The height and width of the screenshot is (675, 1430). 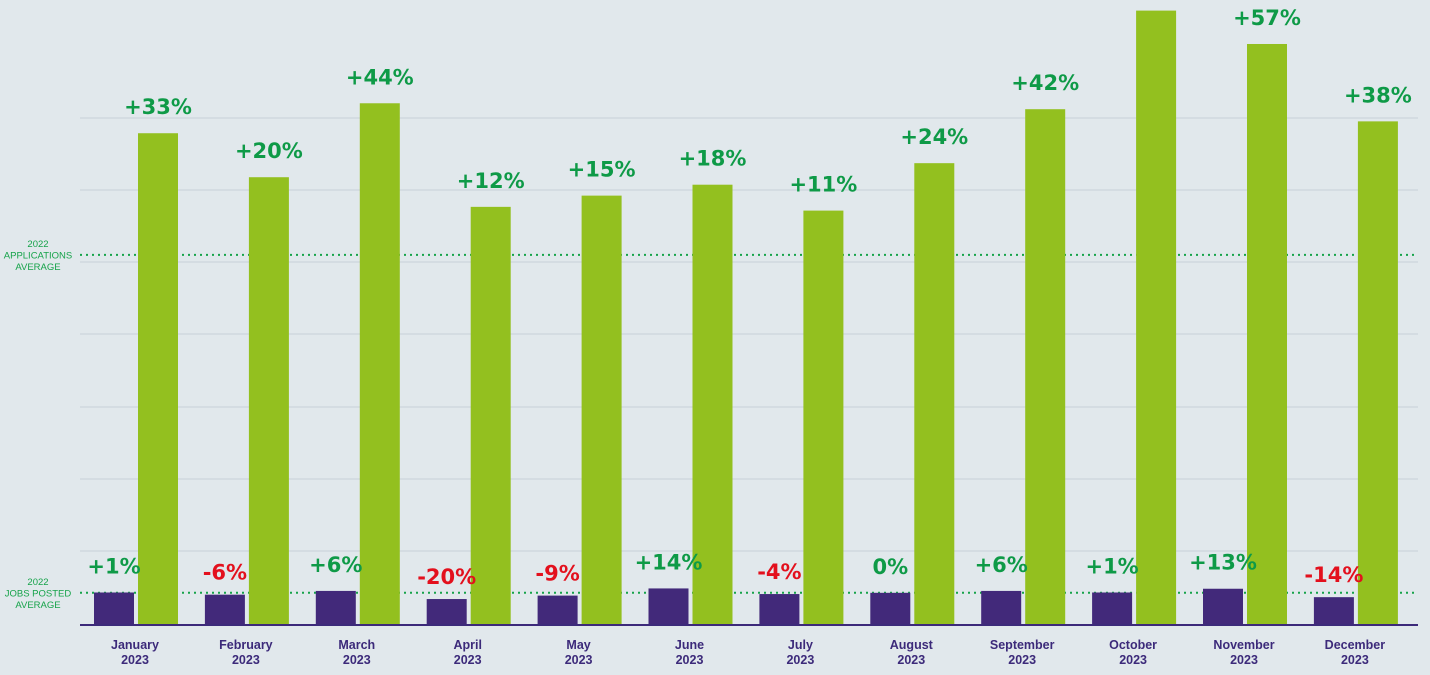 I want to click on applications_avg-label: 2022, so click(x=37, y=244).